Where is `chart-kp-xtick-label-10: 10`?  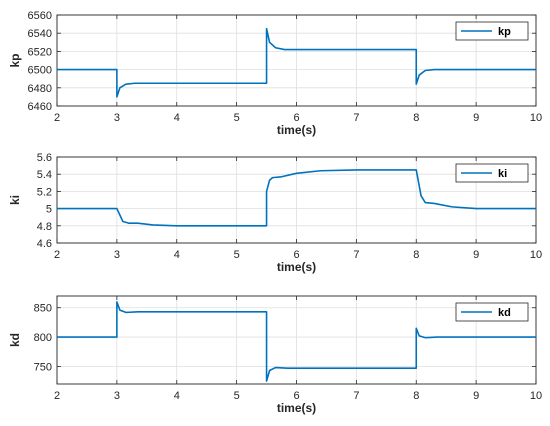
chart-kp-xtick-label-10: 10 is located at coordinates (536, 118).